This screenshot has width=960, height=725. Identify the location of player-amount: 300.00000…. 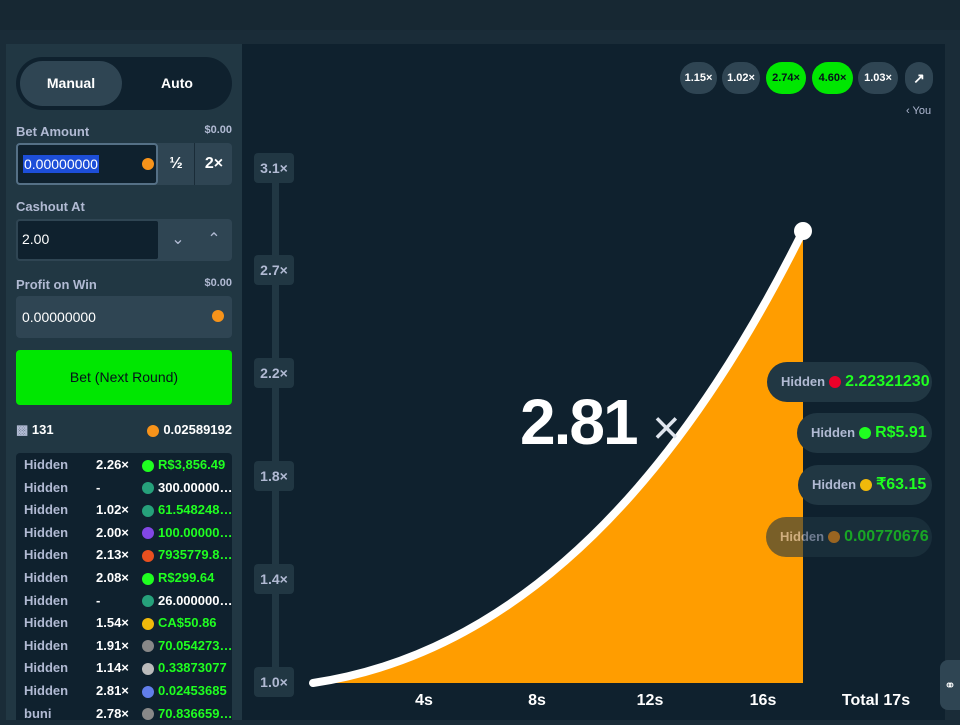
(187, 488).